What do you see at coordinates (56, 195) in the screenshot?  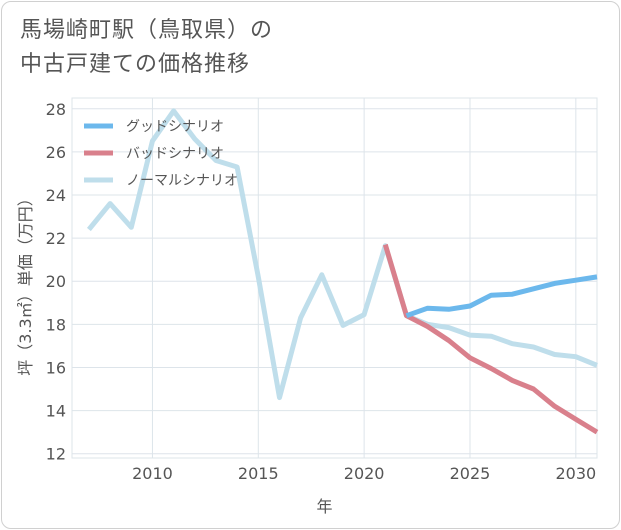 I see `y-tick-label: 24` at bounding box center [56, 195].